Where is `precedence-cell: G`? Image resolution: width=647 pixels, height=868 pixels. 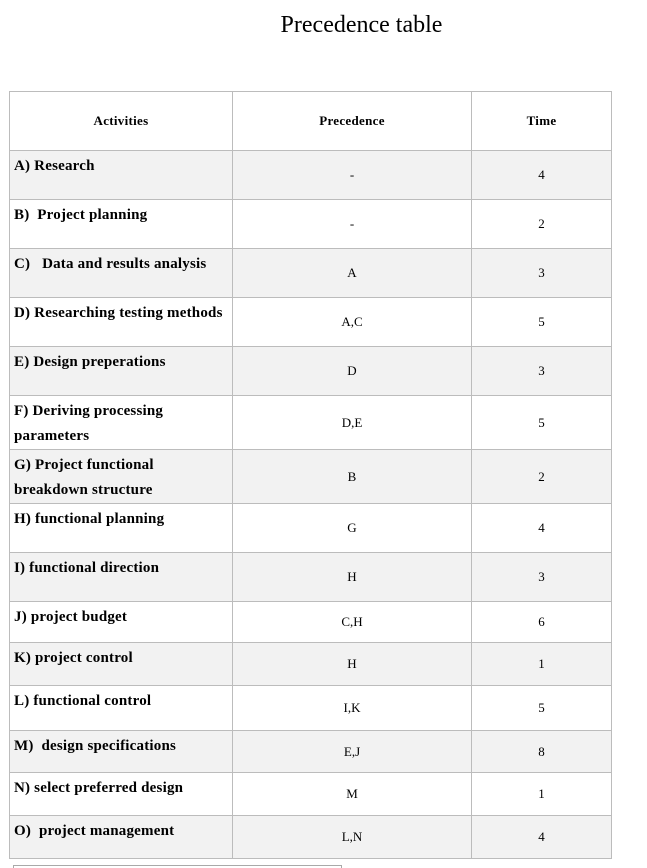 precedence-cell: G is located at coordinates (352, 528).